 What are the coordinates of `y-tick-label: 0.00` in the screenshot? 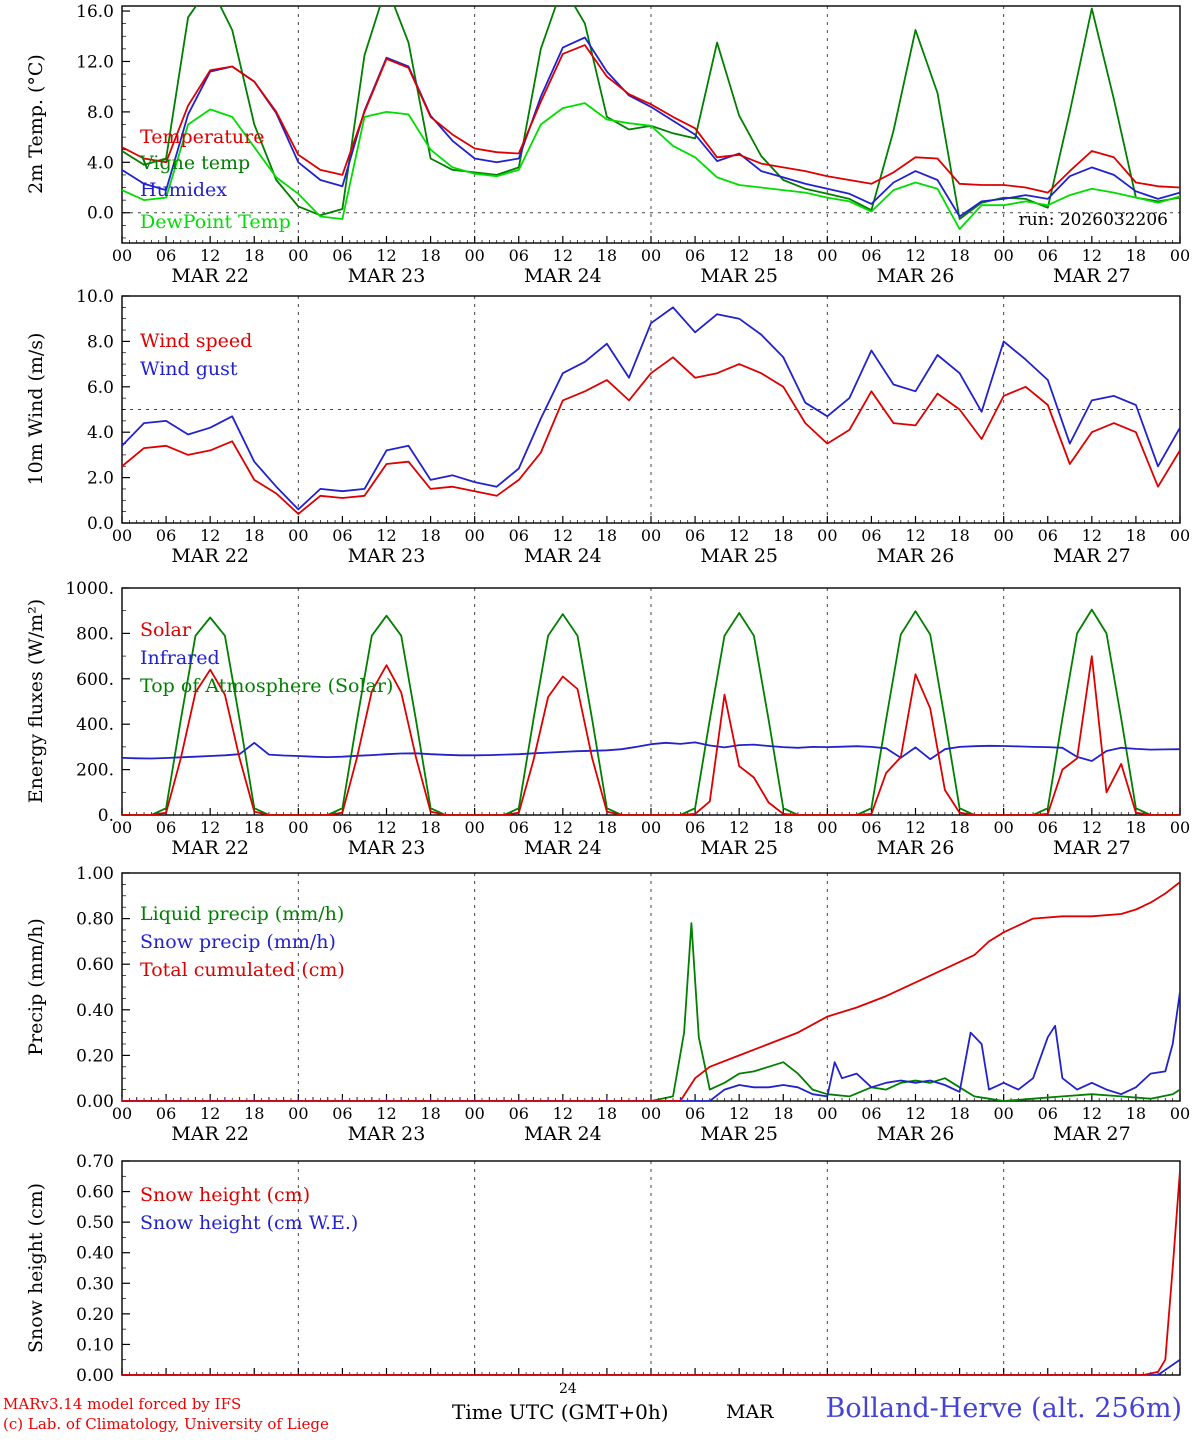 It's located at (95, 1376).